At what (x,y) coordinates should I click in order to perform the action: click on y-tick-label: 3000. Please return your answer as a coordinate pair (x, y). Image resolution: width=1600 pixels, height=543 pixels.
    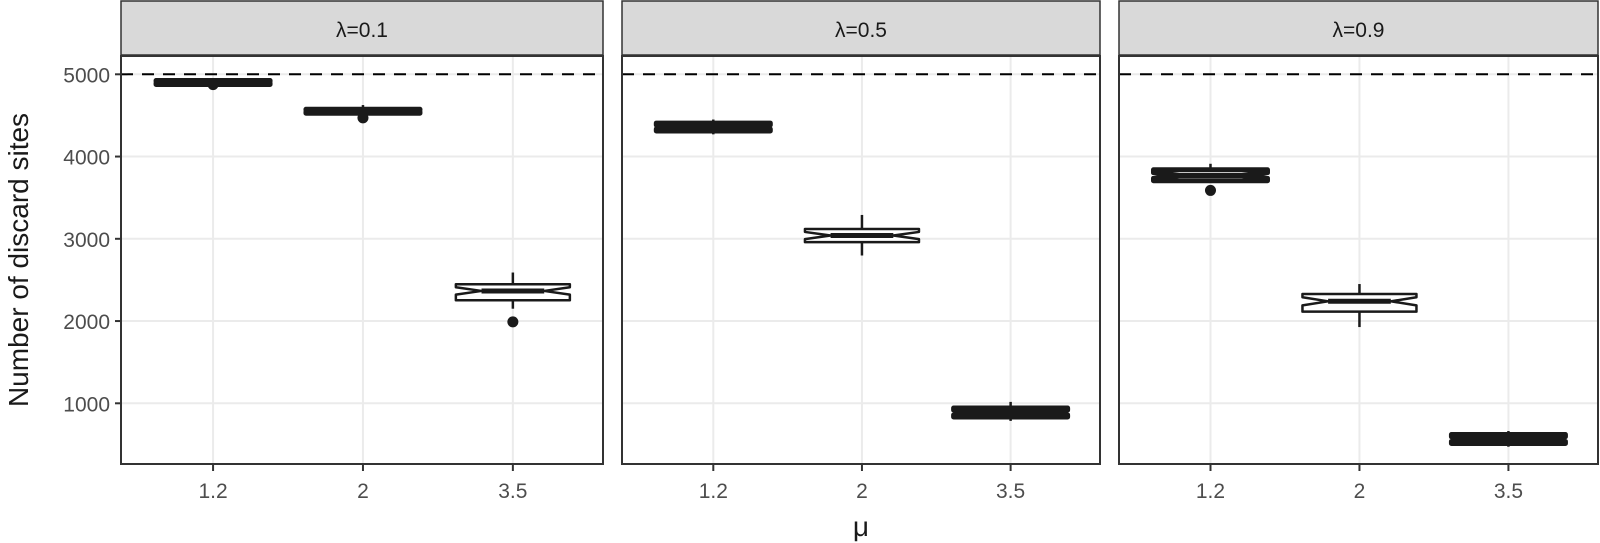
    Looking at the image, I should click on (86, 240).